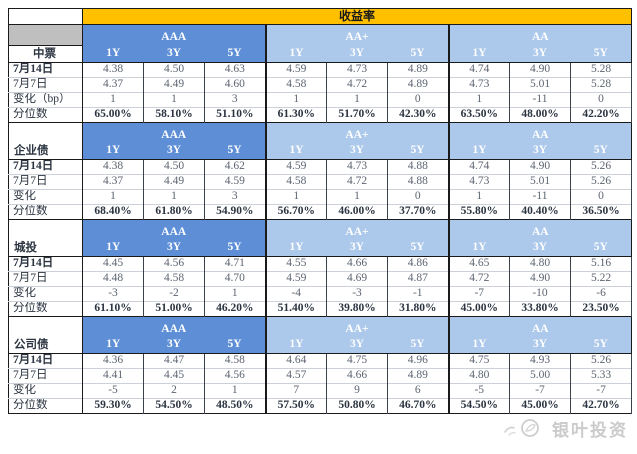 This screenshot has width=637, height=454. Describe the element at coordinates (418, 211) in the screenshot. I see `value-cell: 37.70%` at that location.